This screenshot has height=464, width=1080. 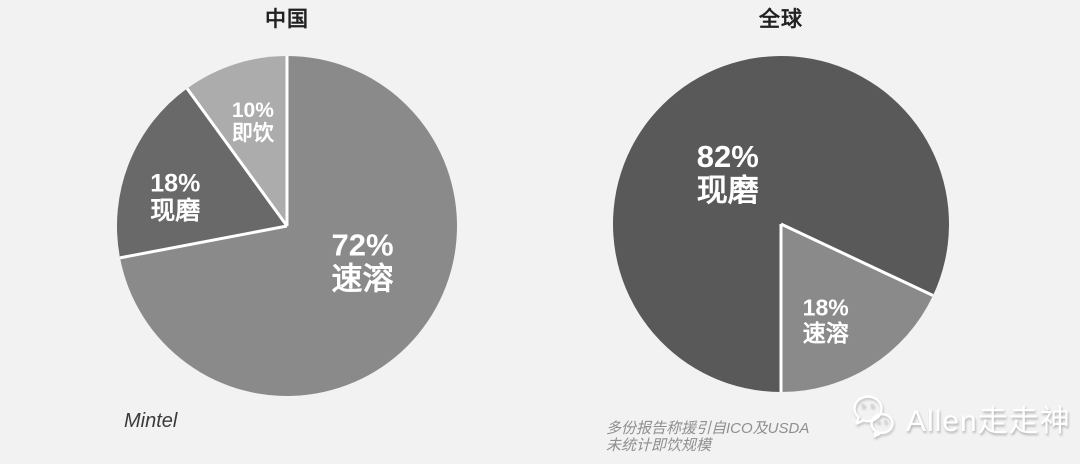 What do you see at coordinates (659, 445) in the screenshot?
I see `source-note-line-2: 未统计即饮规模` at bounding box center [659, 445].